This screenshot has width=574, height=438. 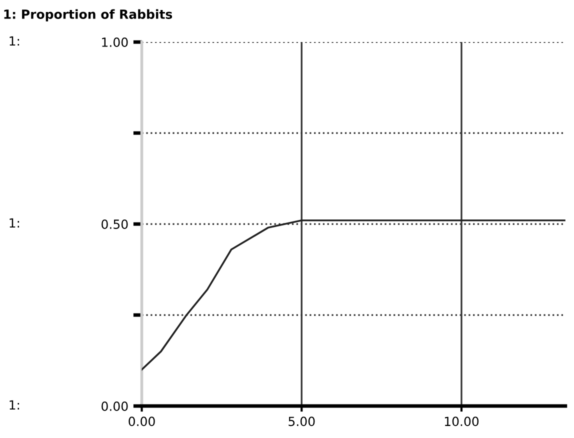 I want to click on x-tick-label: 5.00, so click(x=301, y=421).